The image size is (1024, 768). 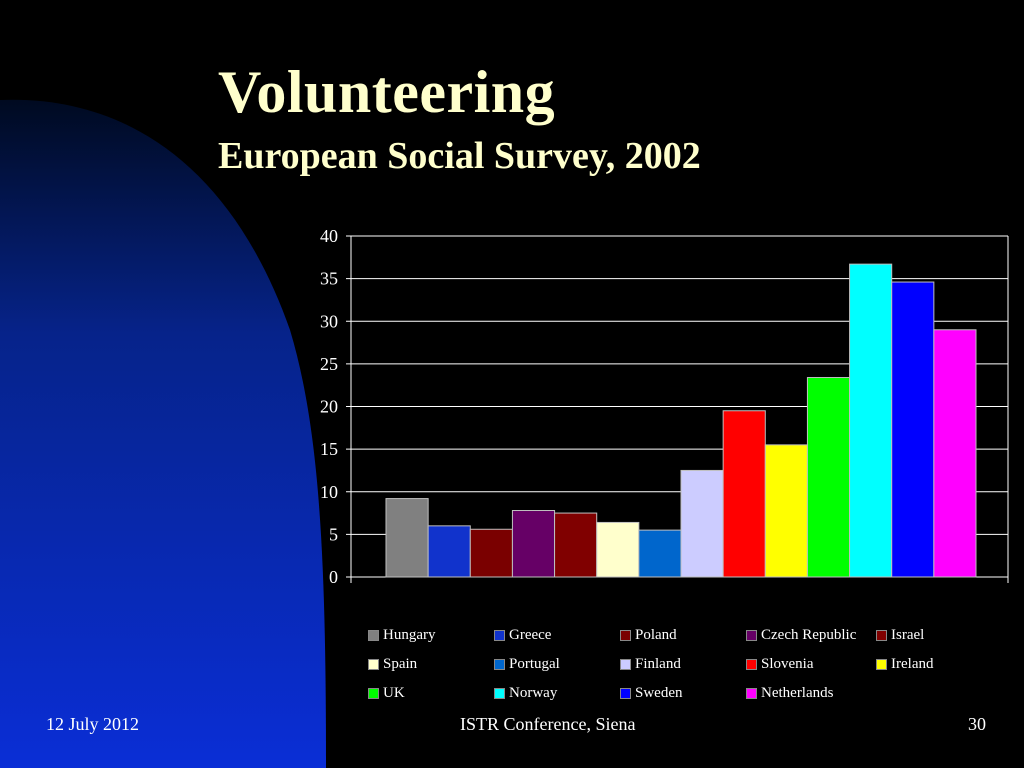 I want to click on bar-norway, so click(x=871, y=420).